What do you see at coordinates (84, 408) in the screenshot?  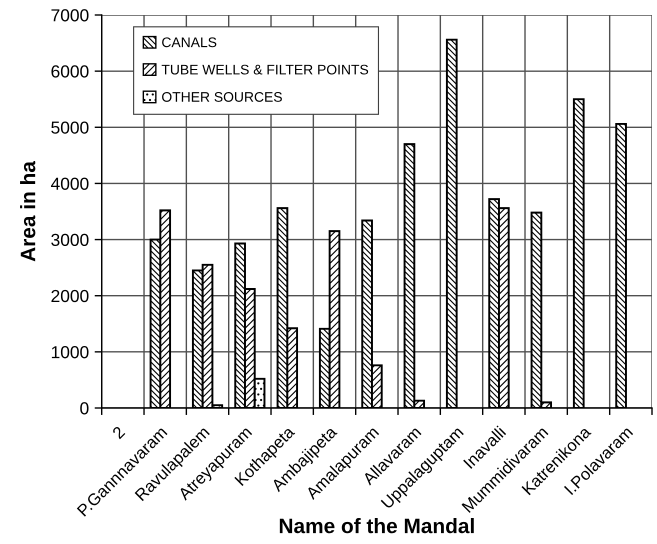 I see `y-tick-label: 0` at bounding box center [84, 408].